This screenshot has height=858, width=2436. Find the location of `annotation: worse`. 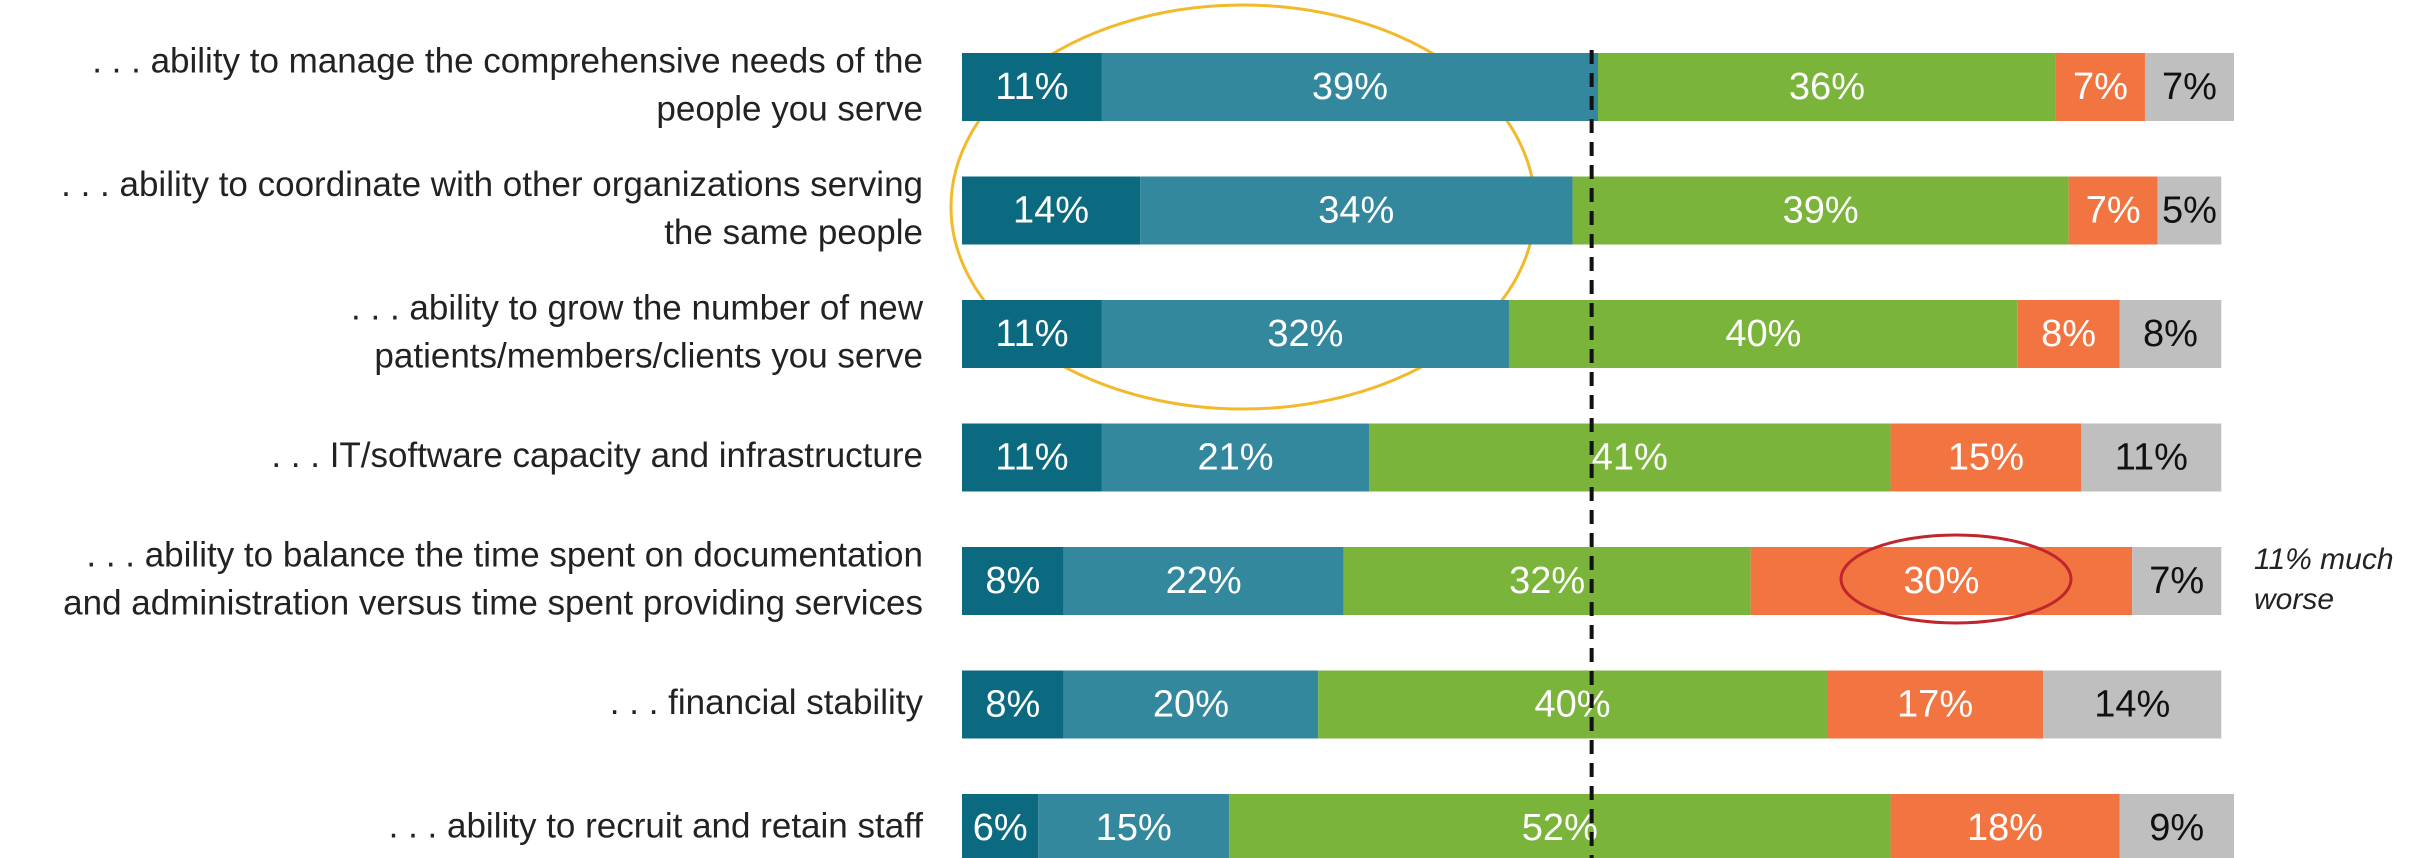

annotation: worse is located at coordinates (2294, 599).